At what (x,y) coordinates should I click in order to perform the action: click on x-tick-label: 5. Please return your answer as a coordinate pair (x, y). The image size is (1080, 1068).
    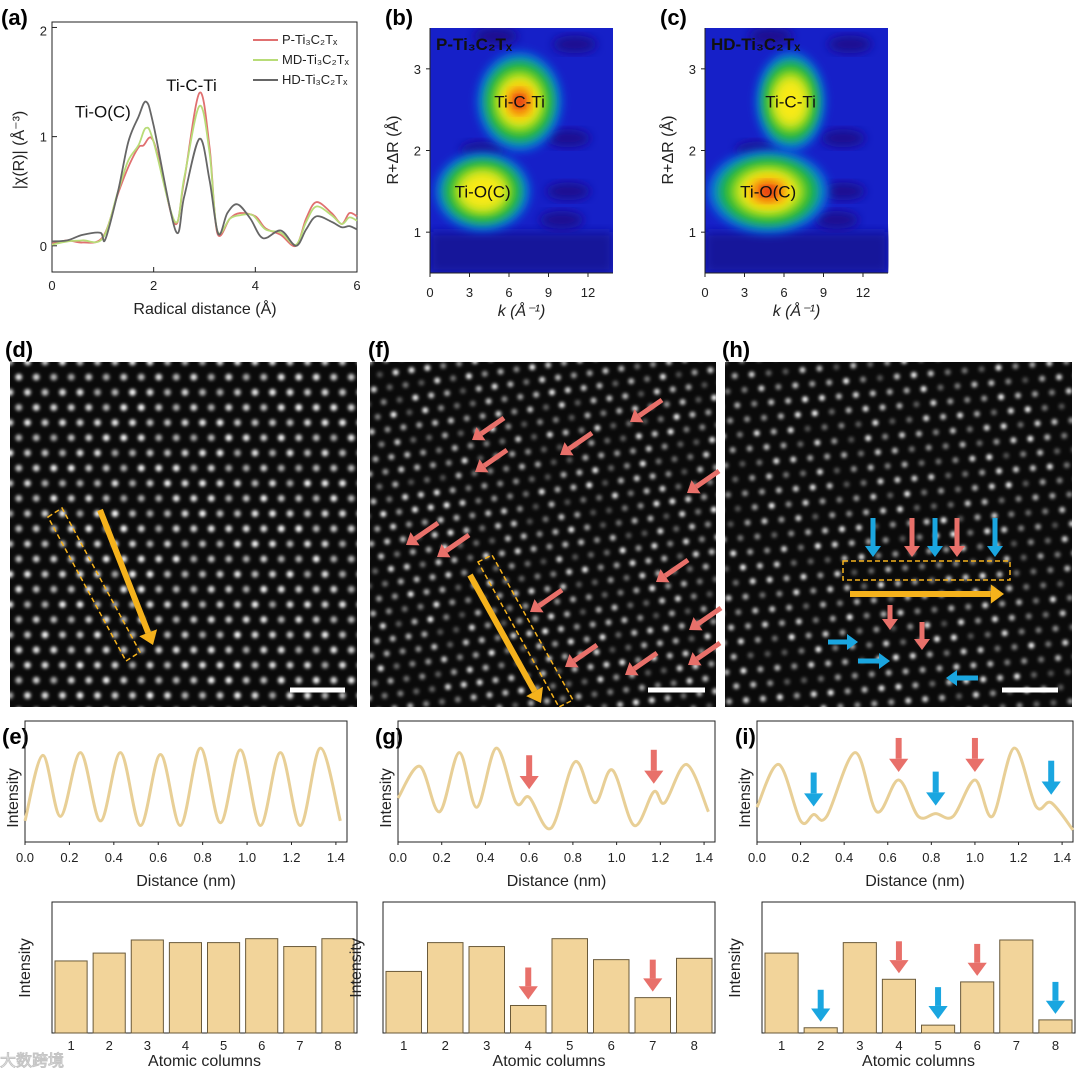
    Looking at the image, I should click on (223, 1045).